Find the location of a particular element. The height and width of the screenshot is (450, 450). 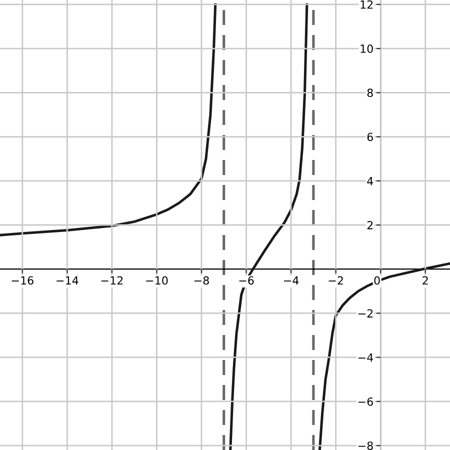

x-tick-label: −12 is located at coordinates (112, 280).